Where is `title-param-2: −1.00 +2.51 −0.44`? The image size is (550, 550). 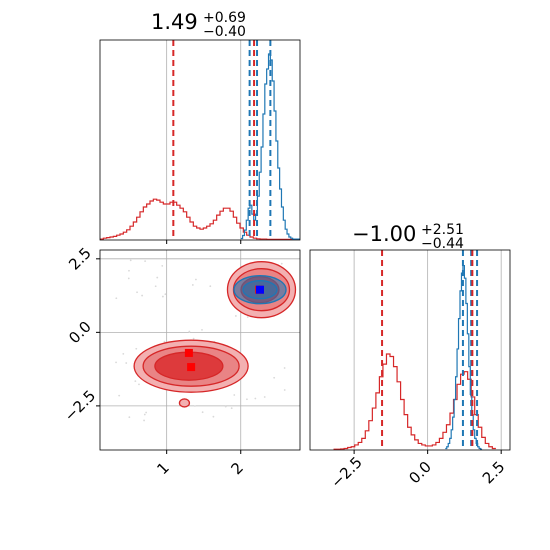 title-param-2: −1.00 +2.51 −0.44 is located at coordinates (408, 237).